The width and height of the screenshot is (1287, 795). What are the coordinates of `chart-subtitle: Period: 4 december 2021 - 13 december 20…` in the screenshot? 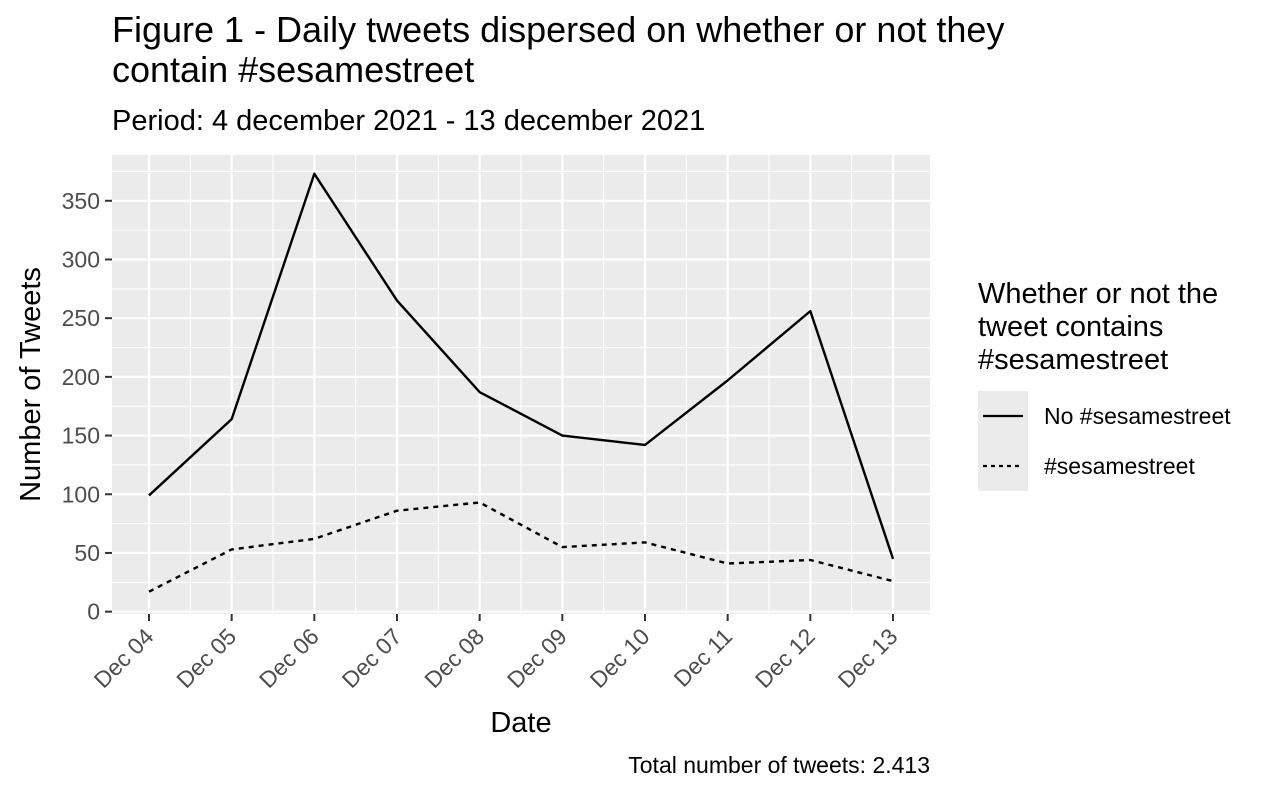 It's located at (409, 121).